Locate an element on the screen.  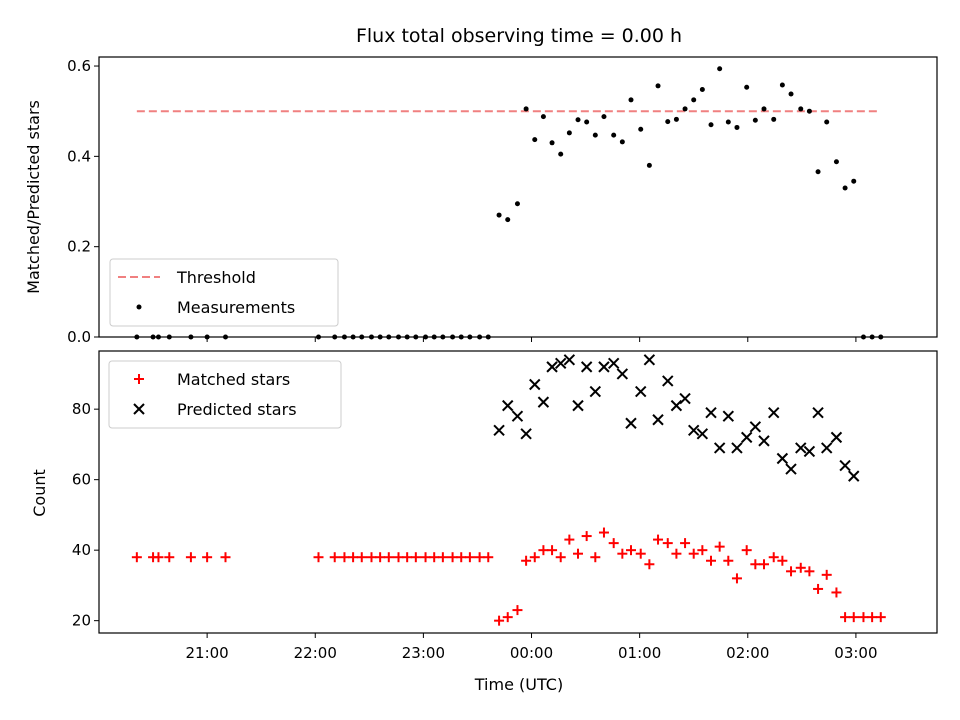
predicted-legend-cross is located at coordinates (139, 409).